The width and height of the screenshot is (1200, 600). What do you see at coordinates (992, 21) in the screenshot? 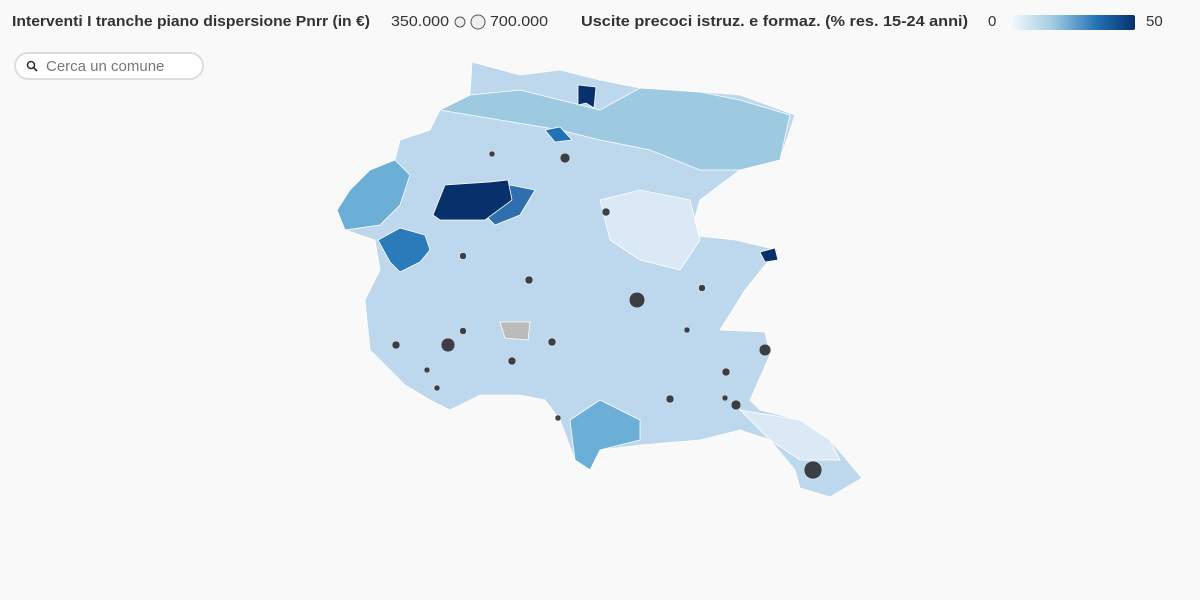
I see `color-legend-label: 0` at bounding box center [992, 21].